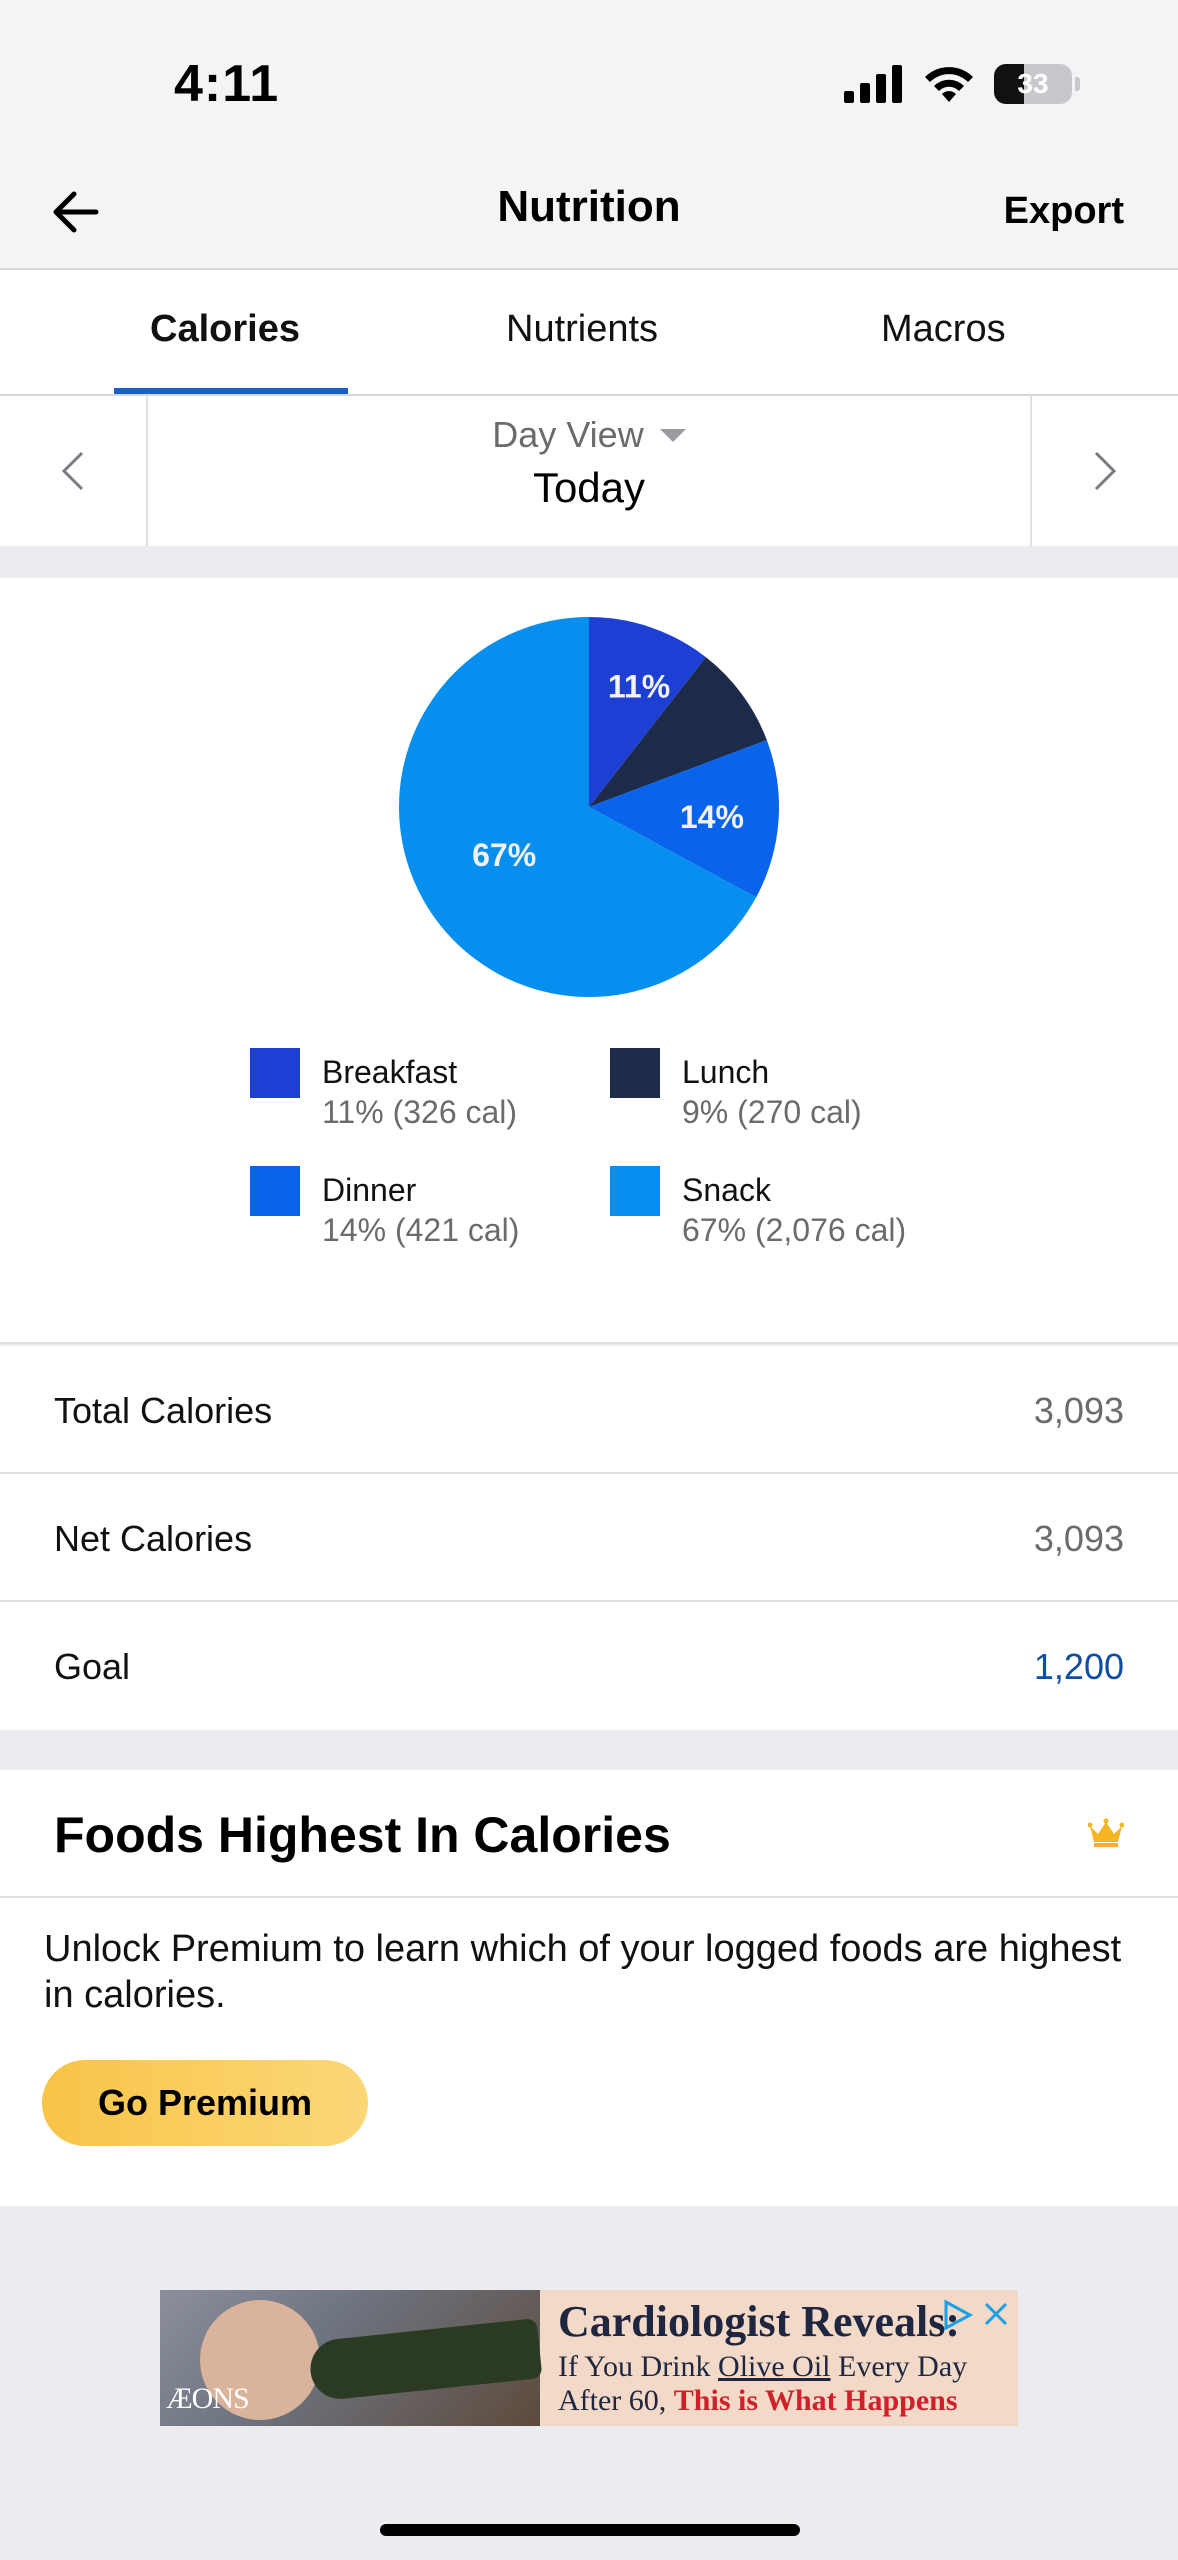 This screenshot has width=1178, height=2560. Describe the element at coordinates (1033, 83) in the screenshot. I see `battery-level: 33` at that location.